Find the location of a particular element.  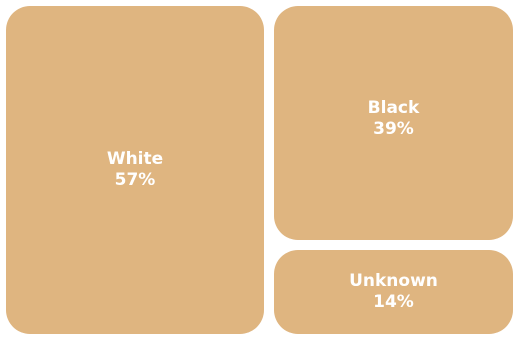

treemap-tile-unknown: Unknown 14% is located at coordinates (393, 292).